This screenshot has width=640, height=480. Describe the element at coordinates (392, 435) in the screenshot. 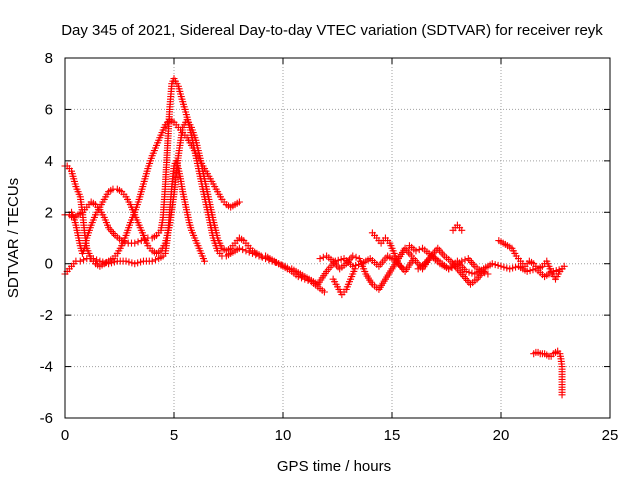

I see `x-tick-label: 15` at that location.